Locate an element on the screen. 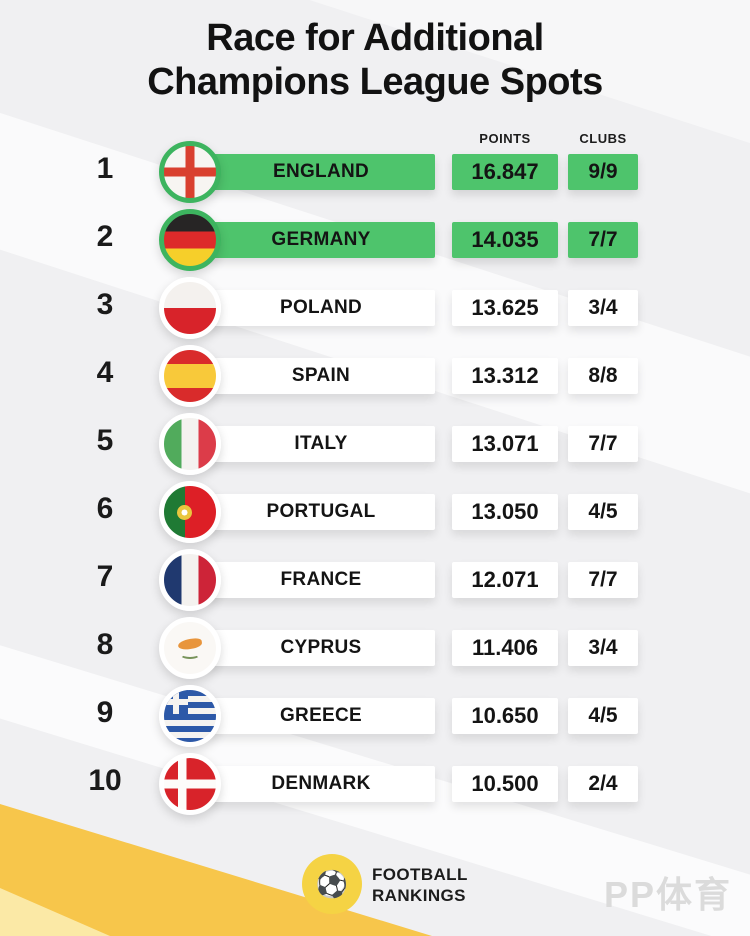 The height and width of the screenshot is (936, 750). clubs-box: 8/8 is located at coordinates (603, 376).